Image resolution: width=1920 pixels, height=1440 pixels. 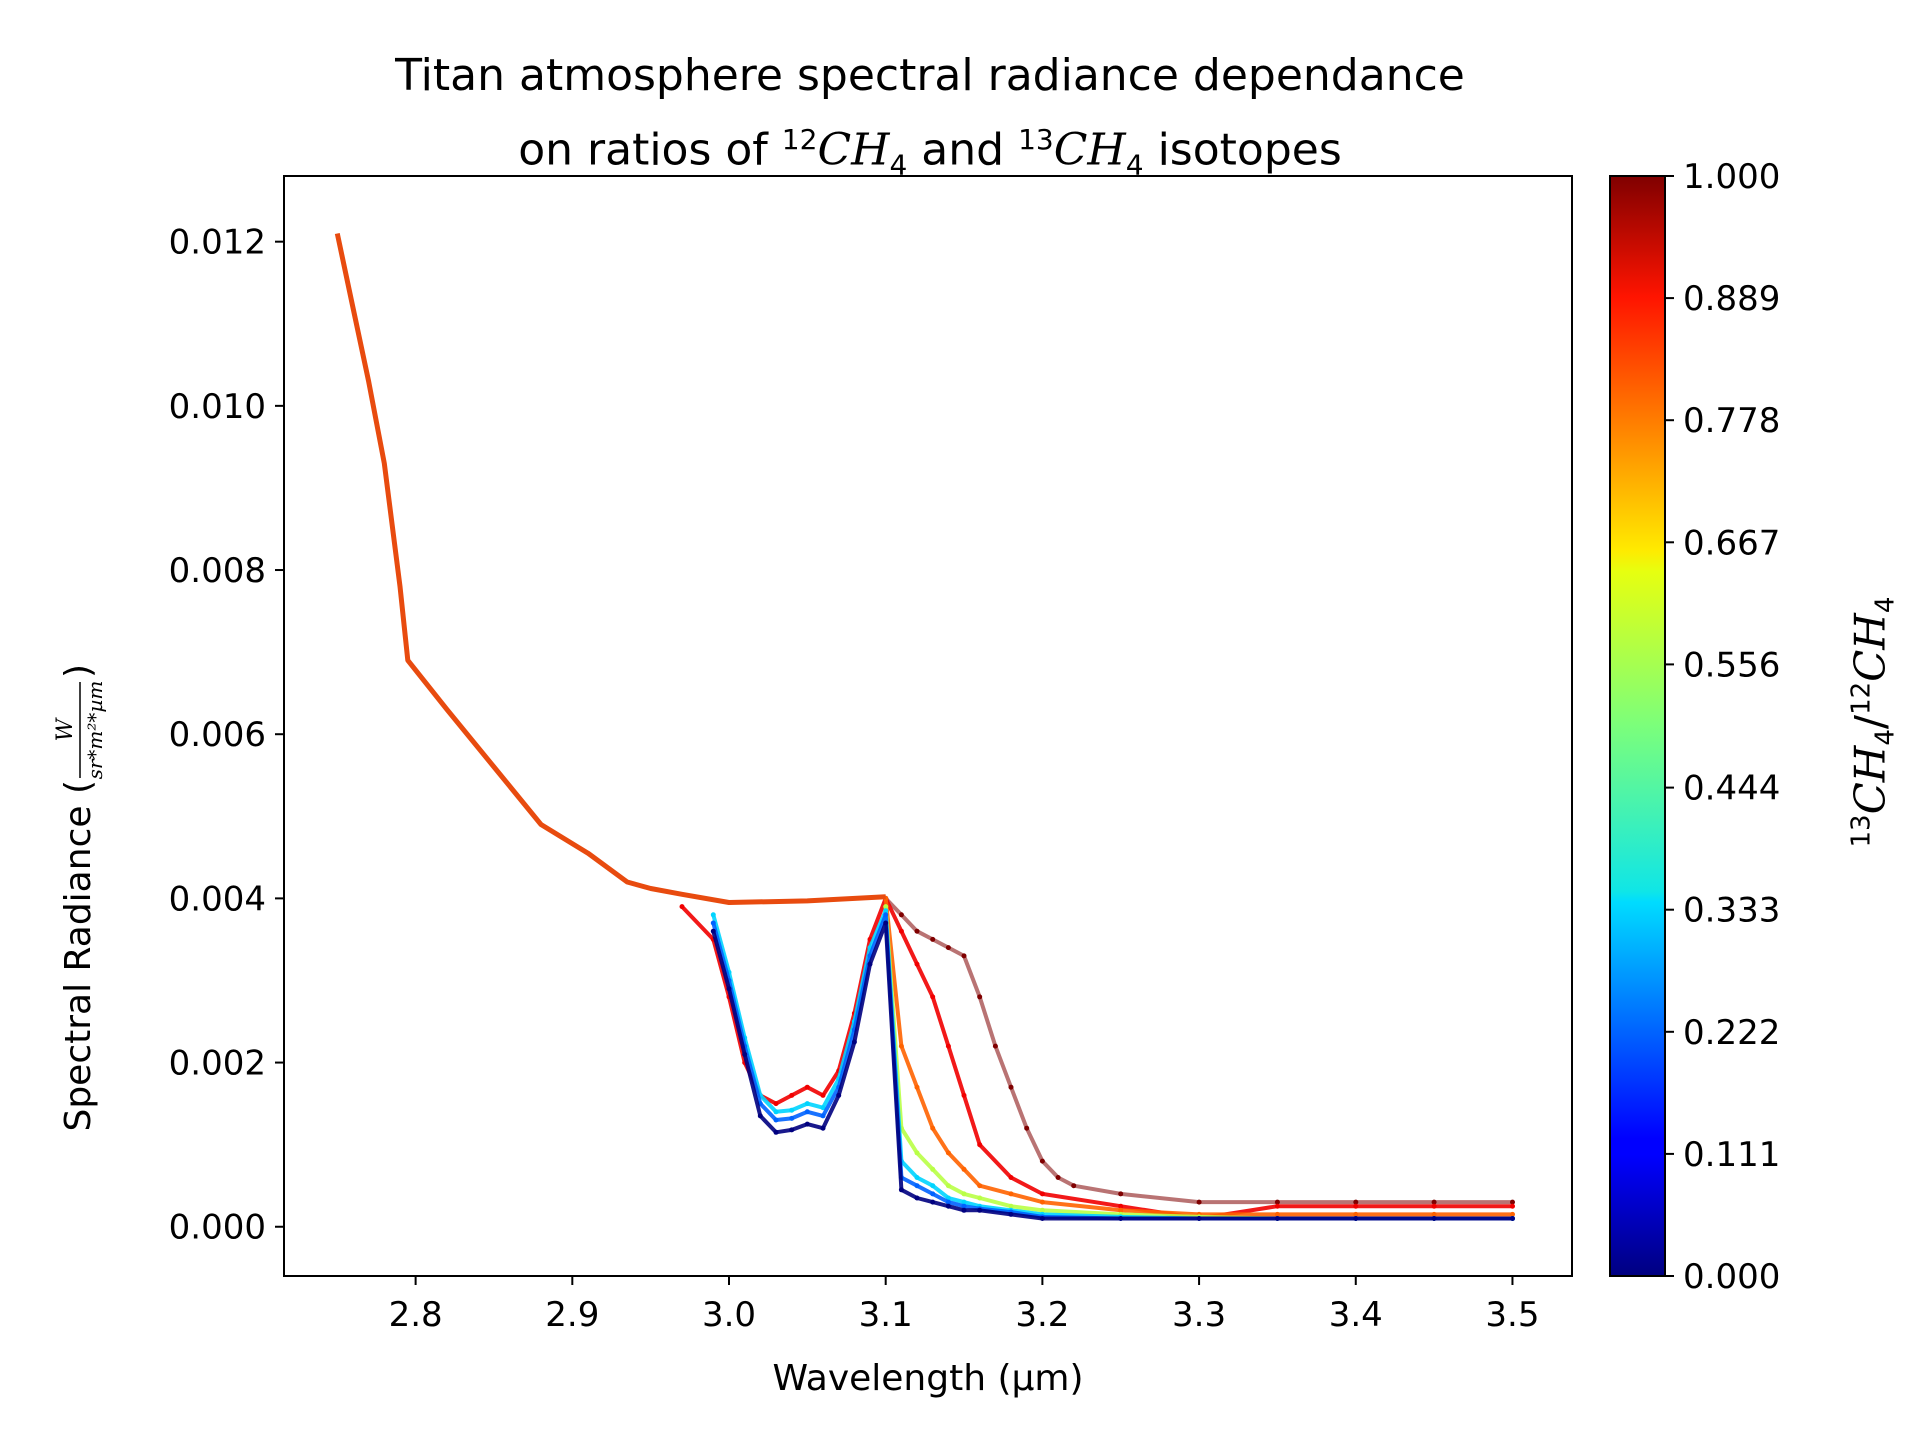 I want to click on x-tick-label: 3.5, so click(x=1512, y=1315).